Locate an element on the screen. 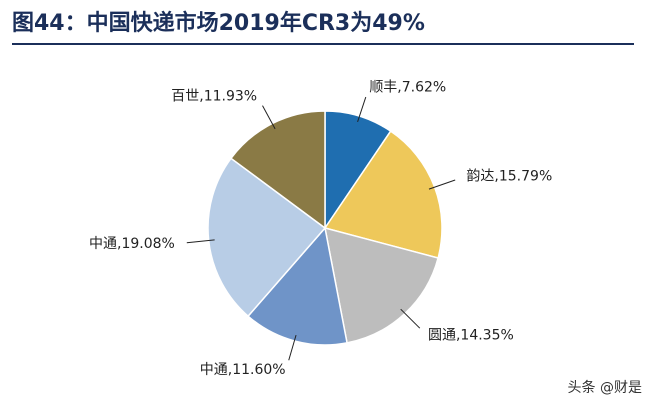  data-label: 中通,11.60% is located at coordinates (243, 370).